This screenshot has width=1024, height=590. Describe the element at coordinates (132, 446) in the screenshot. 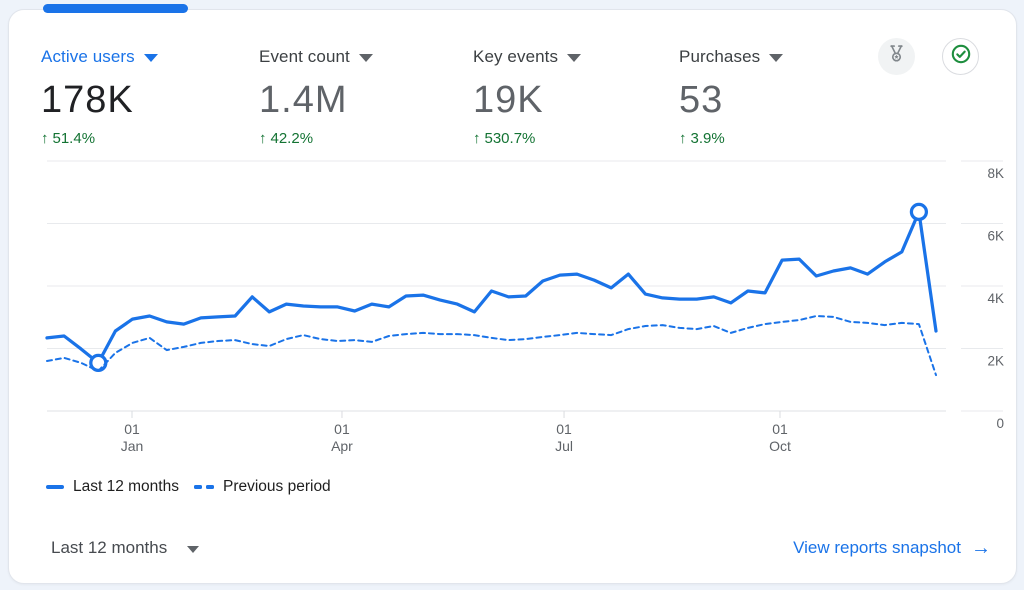

I see `svg-text: Jan` at that location.